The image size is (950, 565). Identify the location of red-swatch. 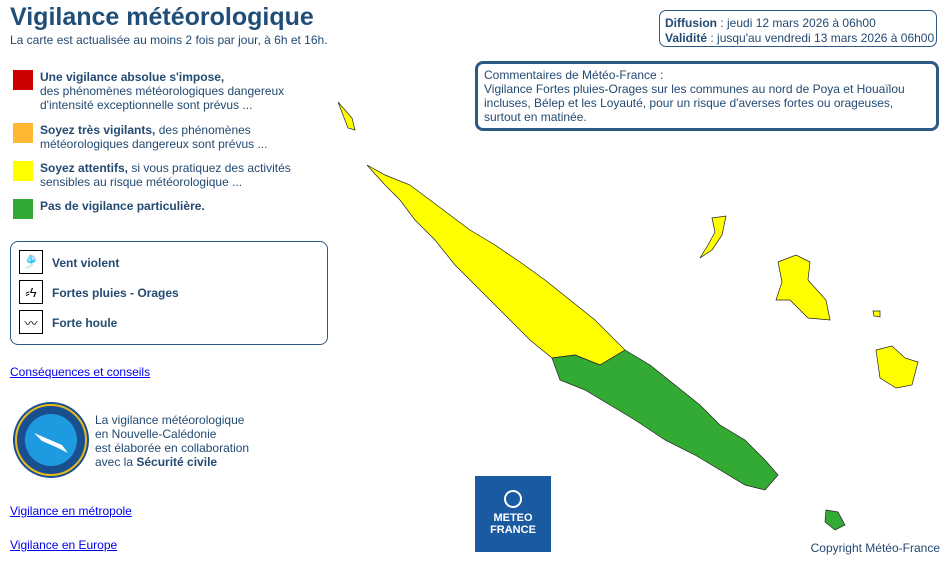
(23, 80).